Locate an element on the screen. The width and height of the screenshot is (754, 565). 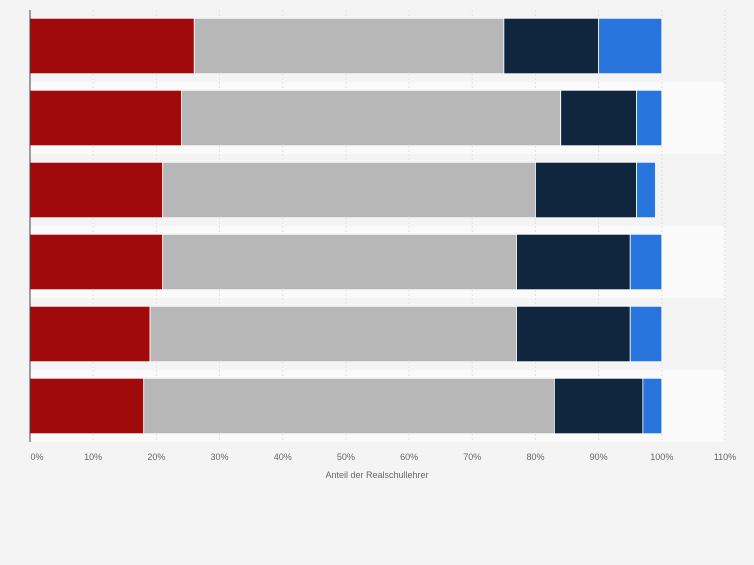
bar-segment-row4-series2 is located at coordinates (339, 262).